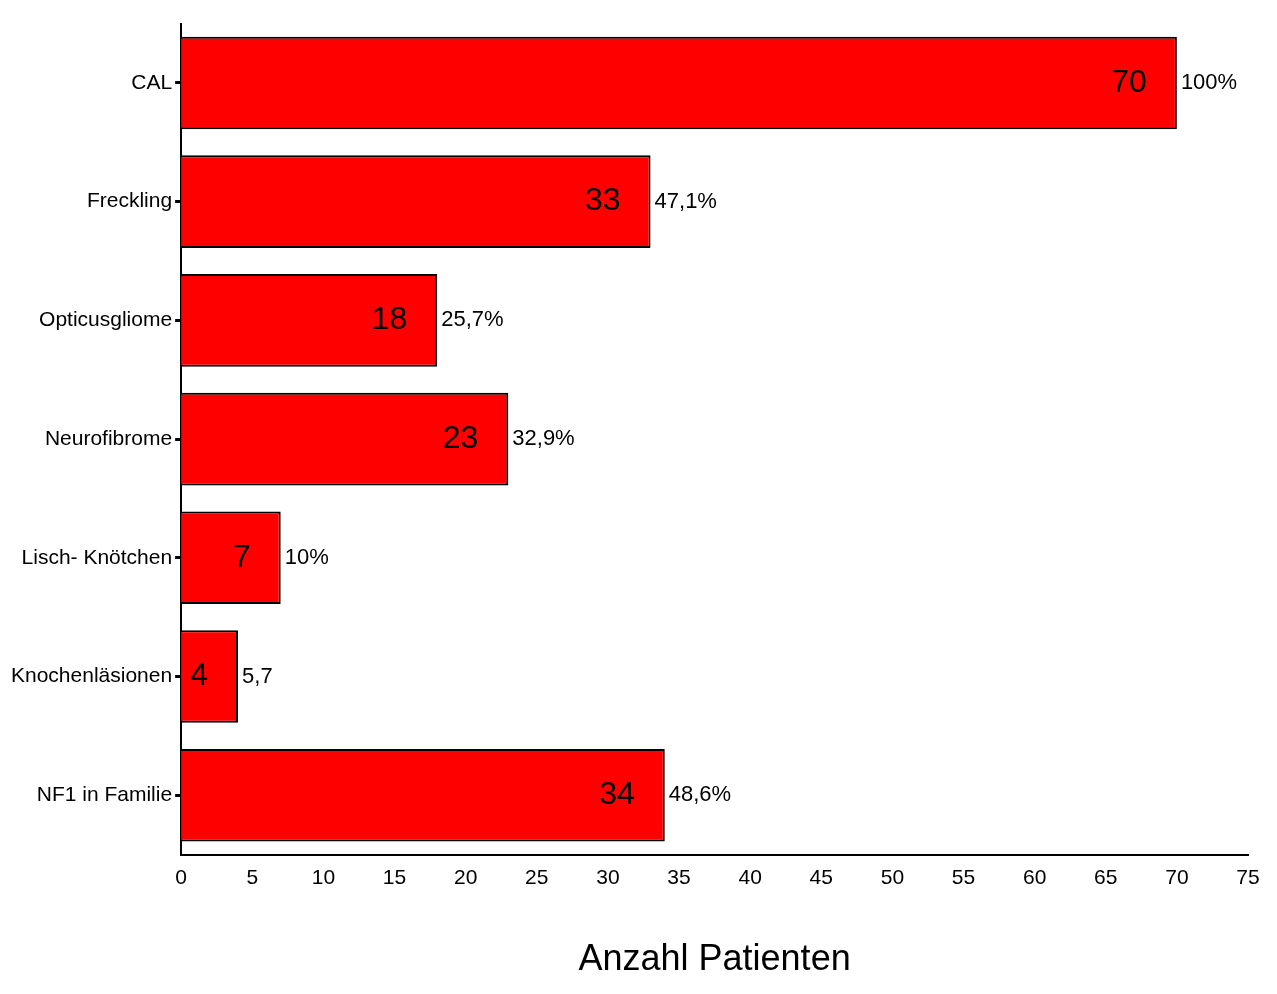  What do you see at coordinates (700, 794) in the screenshot?
I see `annotation: 48,6%` at bounding box center [700, 794].